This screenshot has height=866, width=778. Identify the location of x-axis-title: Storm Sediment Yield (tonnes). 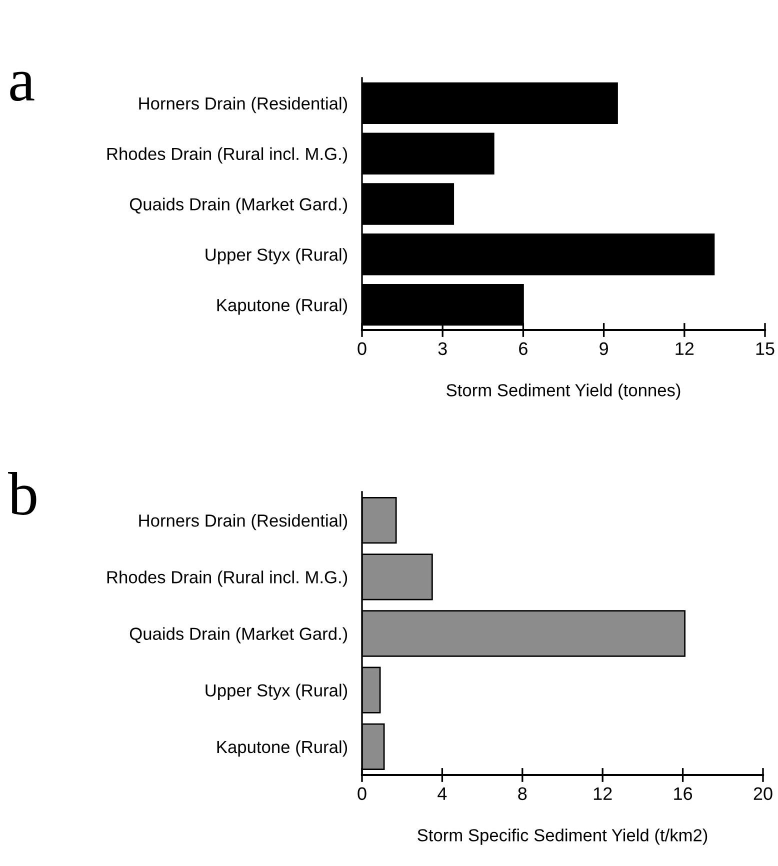
(563, 392).